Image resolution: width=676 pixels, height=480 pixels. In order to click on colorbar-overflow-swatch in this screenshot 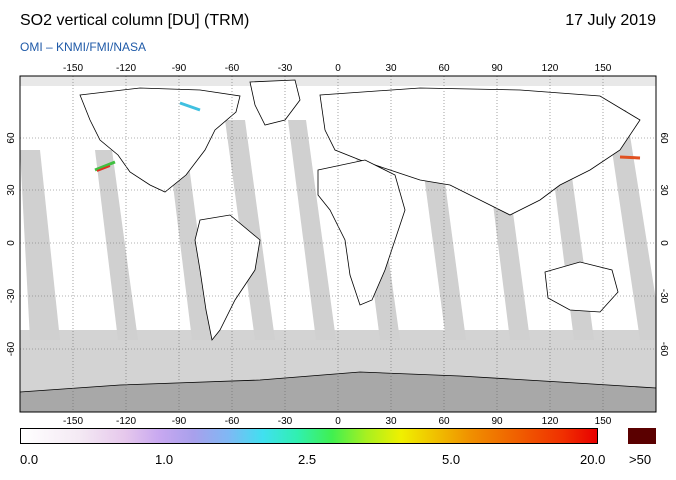, I will do `click(642, 436)`.